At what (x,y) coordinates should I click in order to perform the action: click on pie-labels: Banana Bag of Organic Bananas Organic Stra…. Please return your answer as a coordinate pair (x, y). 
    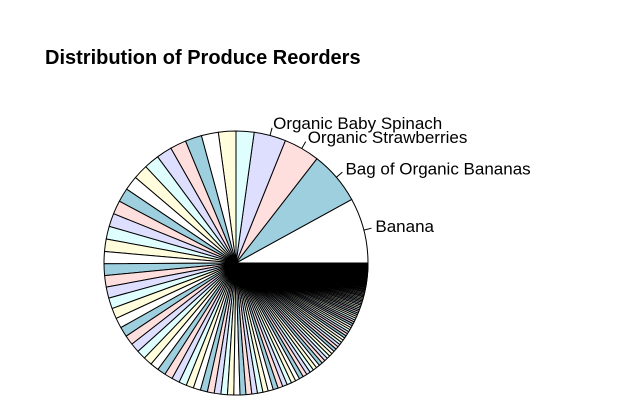
    Looking at the image, I should click on (400, 175).